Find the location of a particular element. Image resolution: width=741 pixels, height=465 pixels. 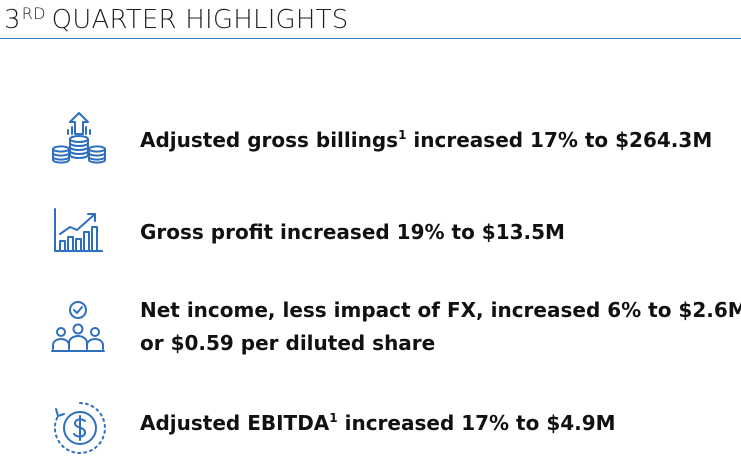

page-title: 3RD QUARTER HIGHLIGHTS is located at coordinates (176, 20).